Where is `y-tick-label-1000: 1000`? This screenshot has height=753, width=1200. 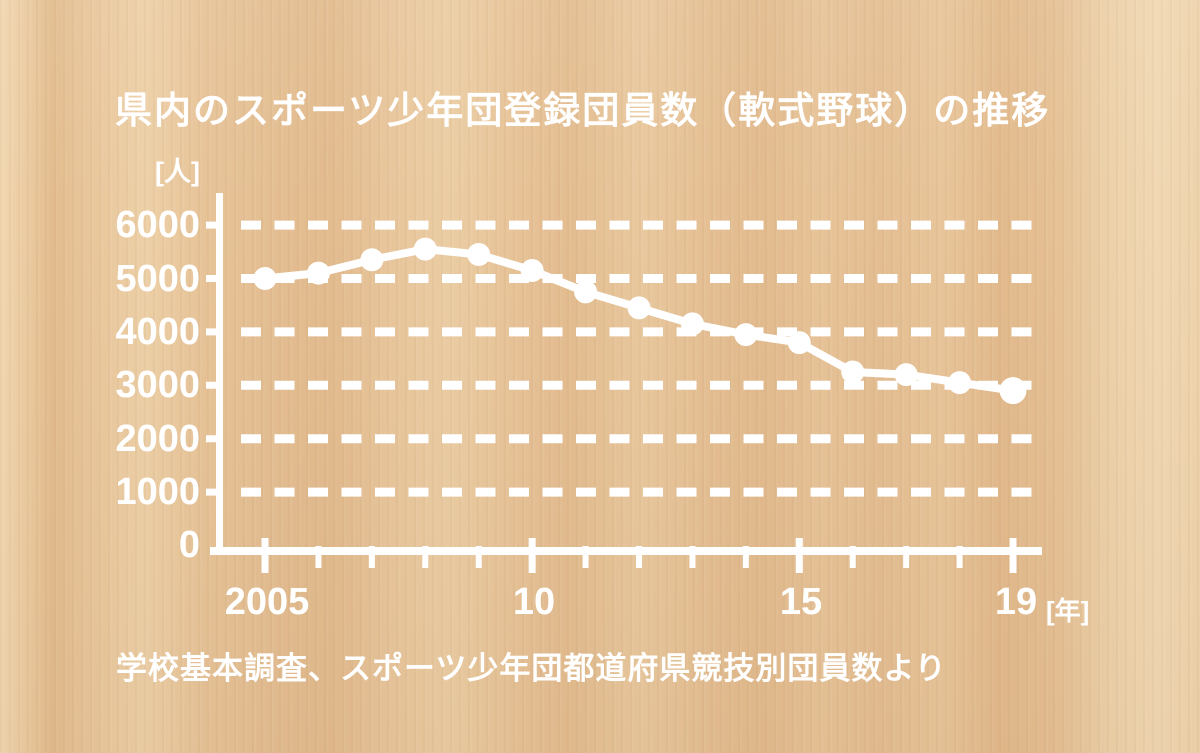 y-tick-label-1000: 1000 is located at coordinates (157, 492).